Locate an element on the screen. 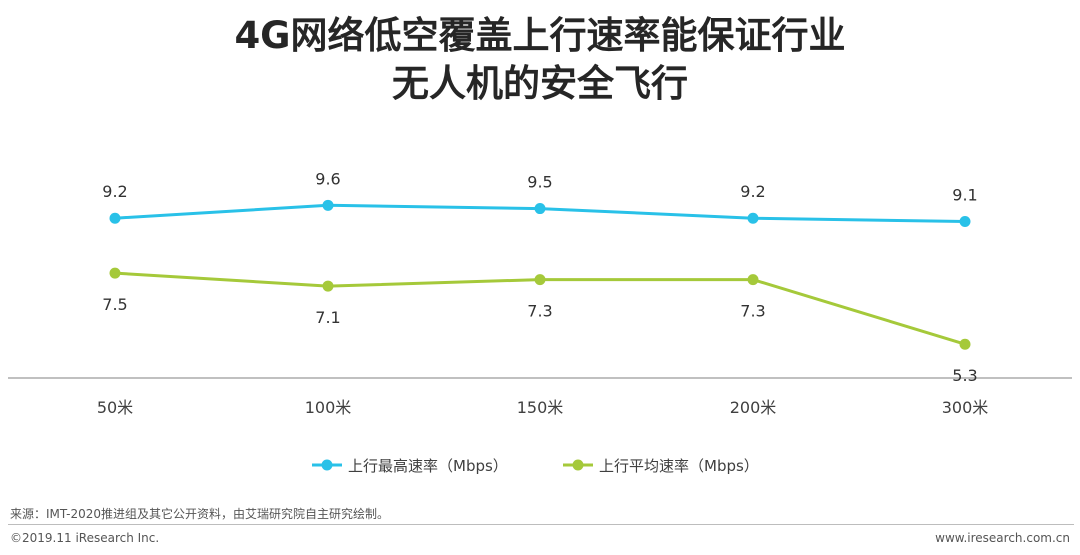 This screenshot has width=1080, height=555. x-tick-label: 150米 is located at coordinates (540, 407).